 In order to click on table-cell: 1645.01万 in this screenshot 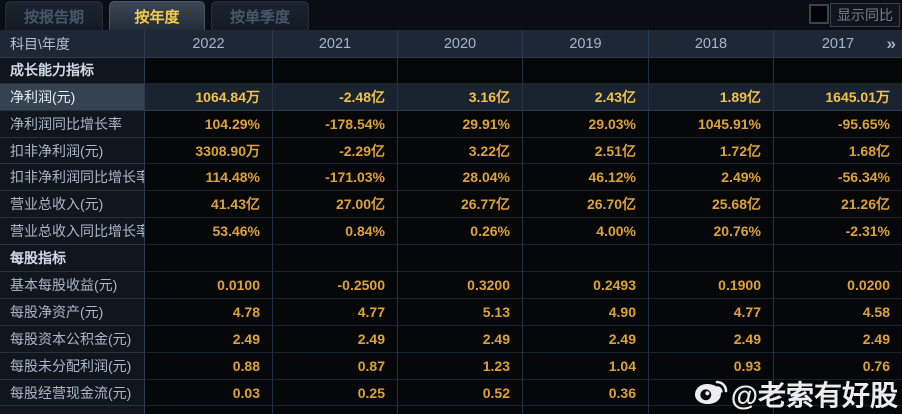, I will do `click(838, 97)`.